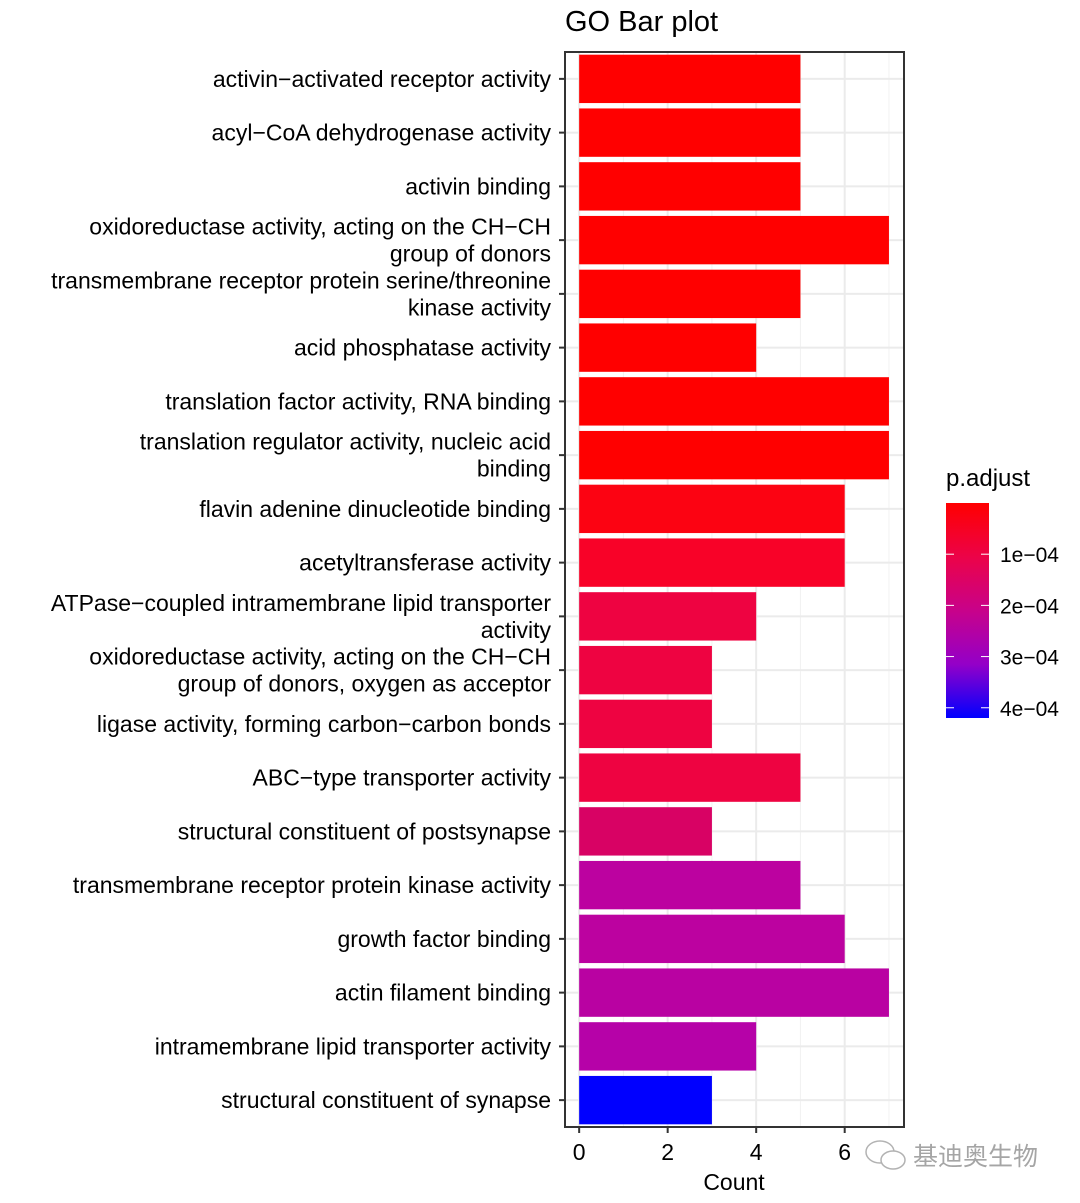  Describe the element at coordinates (382, 133) in the screenshot. I see `y-tick-label: acyl−CoA dehydrogenase activity` at that location.